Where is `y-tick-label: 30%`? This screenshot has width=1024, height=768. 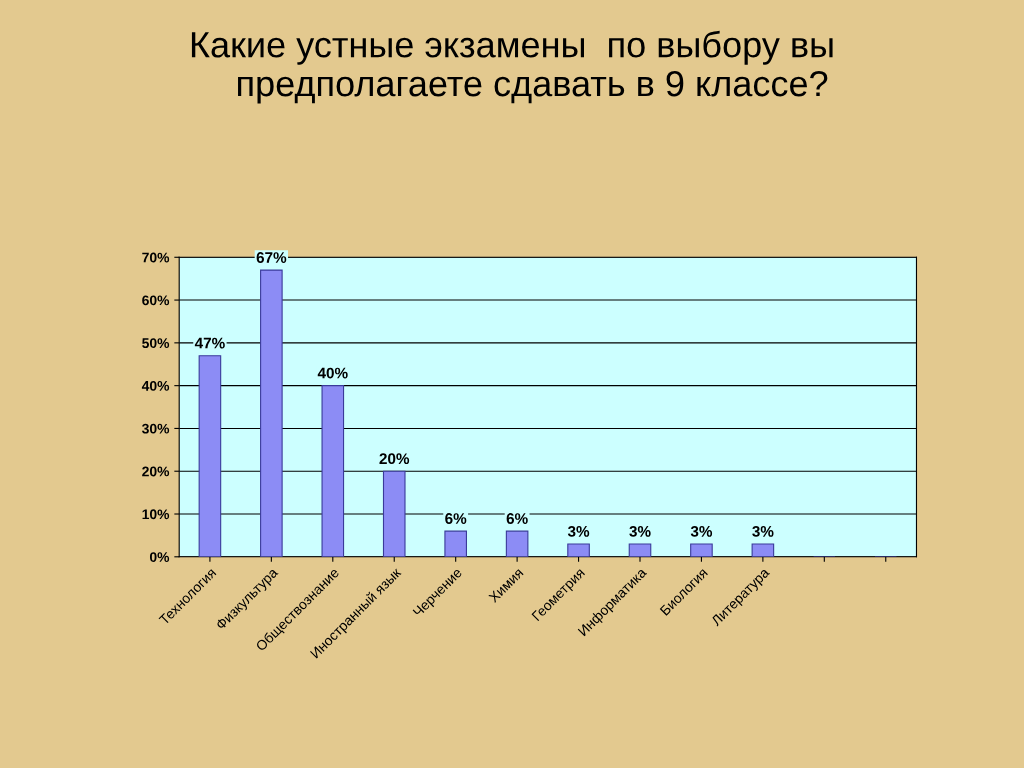
y-tick-label: 30% is located at coordinates (156, 428).